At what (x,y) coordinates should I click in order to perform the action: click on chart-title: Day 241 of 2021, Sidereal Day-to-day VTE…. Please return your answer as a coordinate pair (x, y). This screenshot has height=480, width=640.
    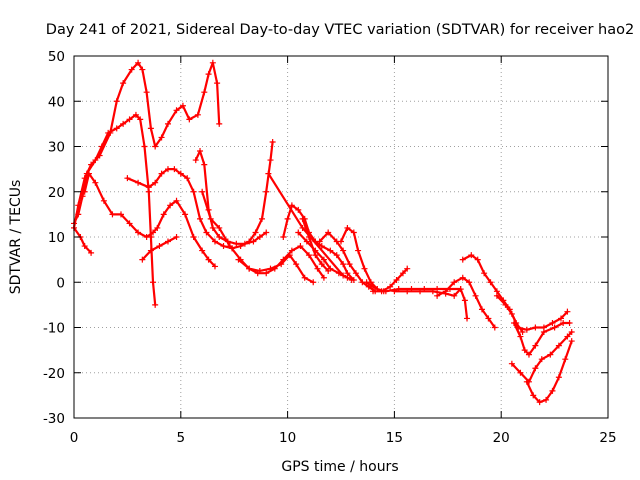
    Looking at the image, I should click on (340, 30).